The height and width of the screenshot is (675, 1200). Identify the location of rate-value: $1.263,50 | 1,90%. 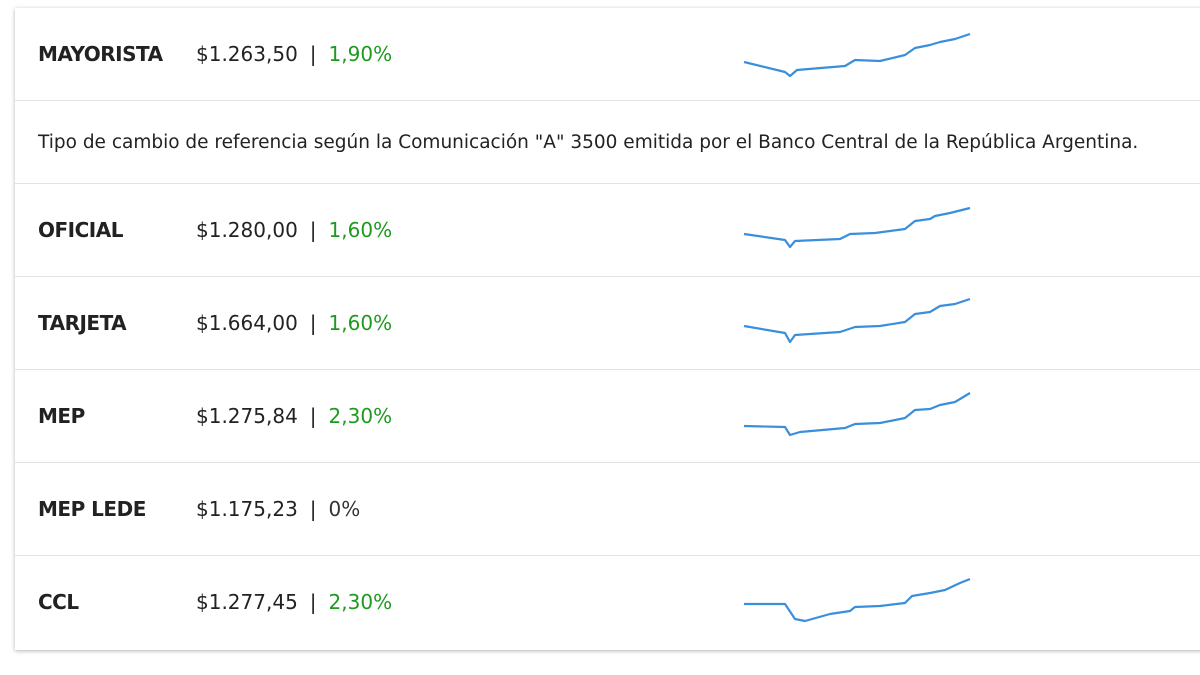
(294, 54).